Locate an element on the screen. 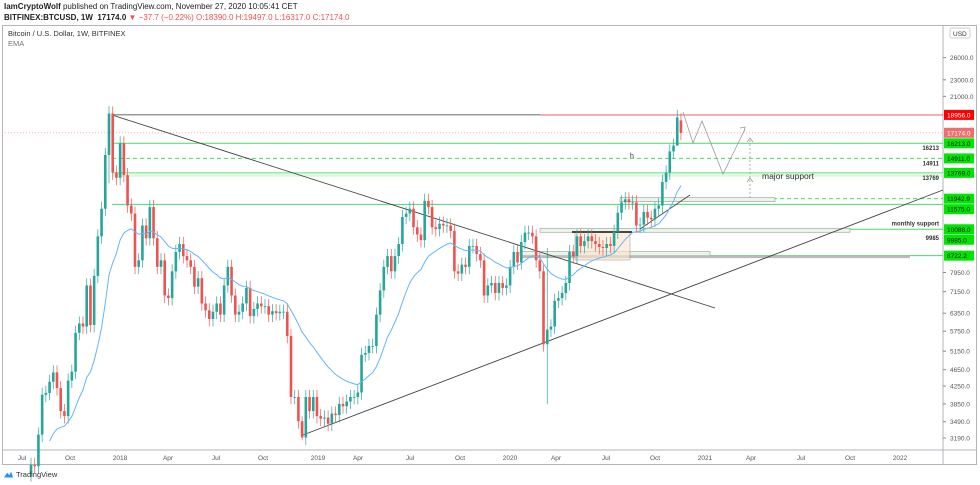 The image size is (980, 485). x-tick-label: Apr is located at coordinates (358, 458).